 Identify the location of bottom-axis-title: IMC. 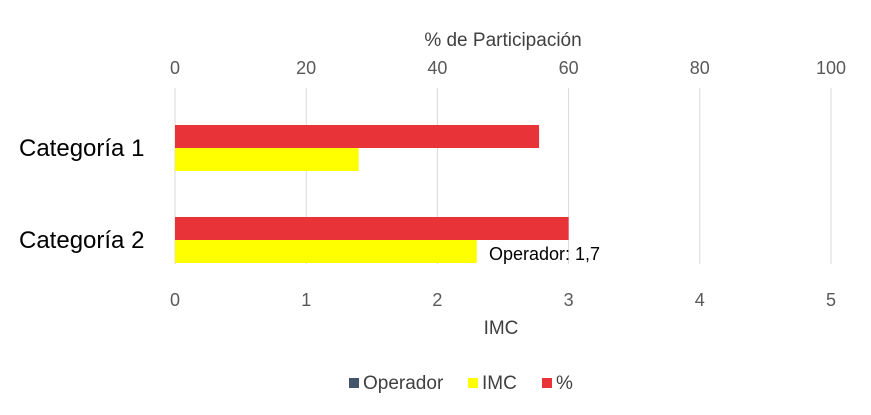
(501, 328).